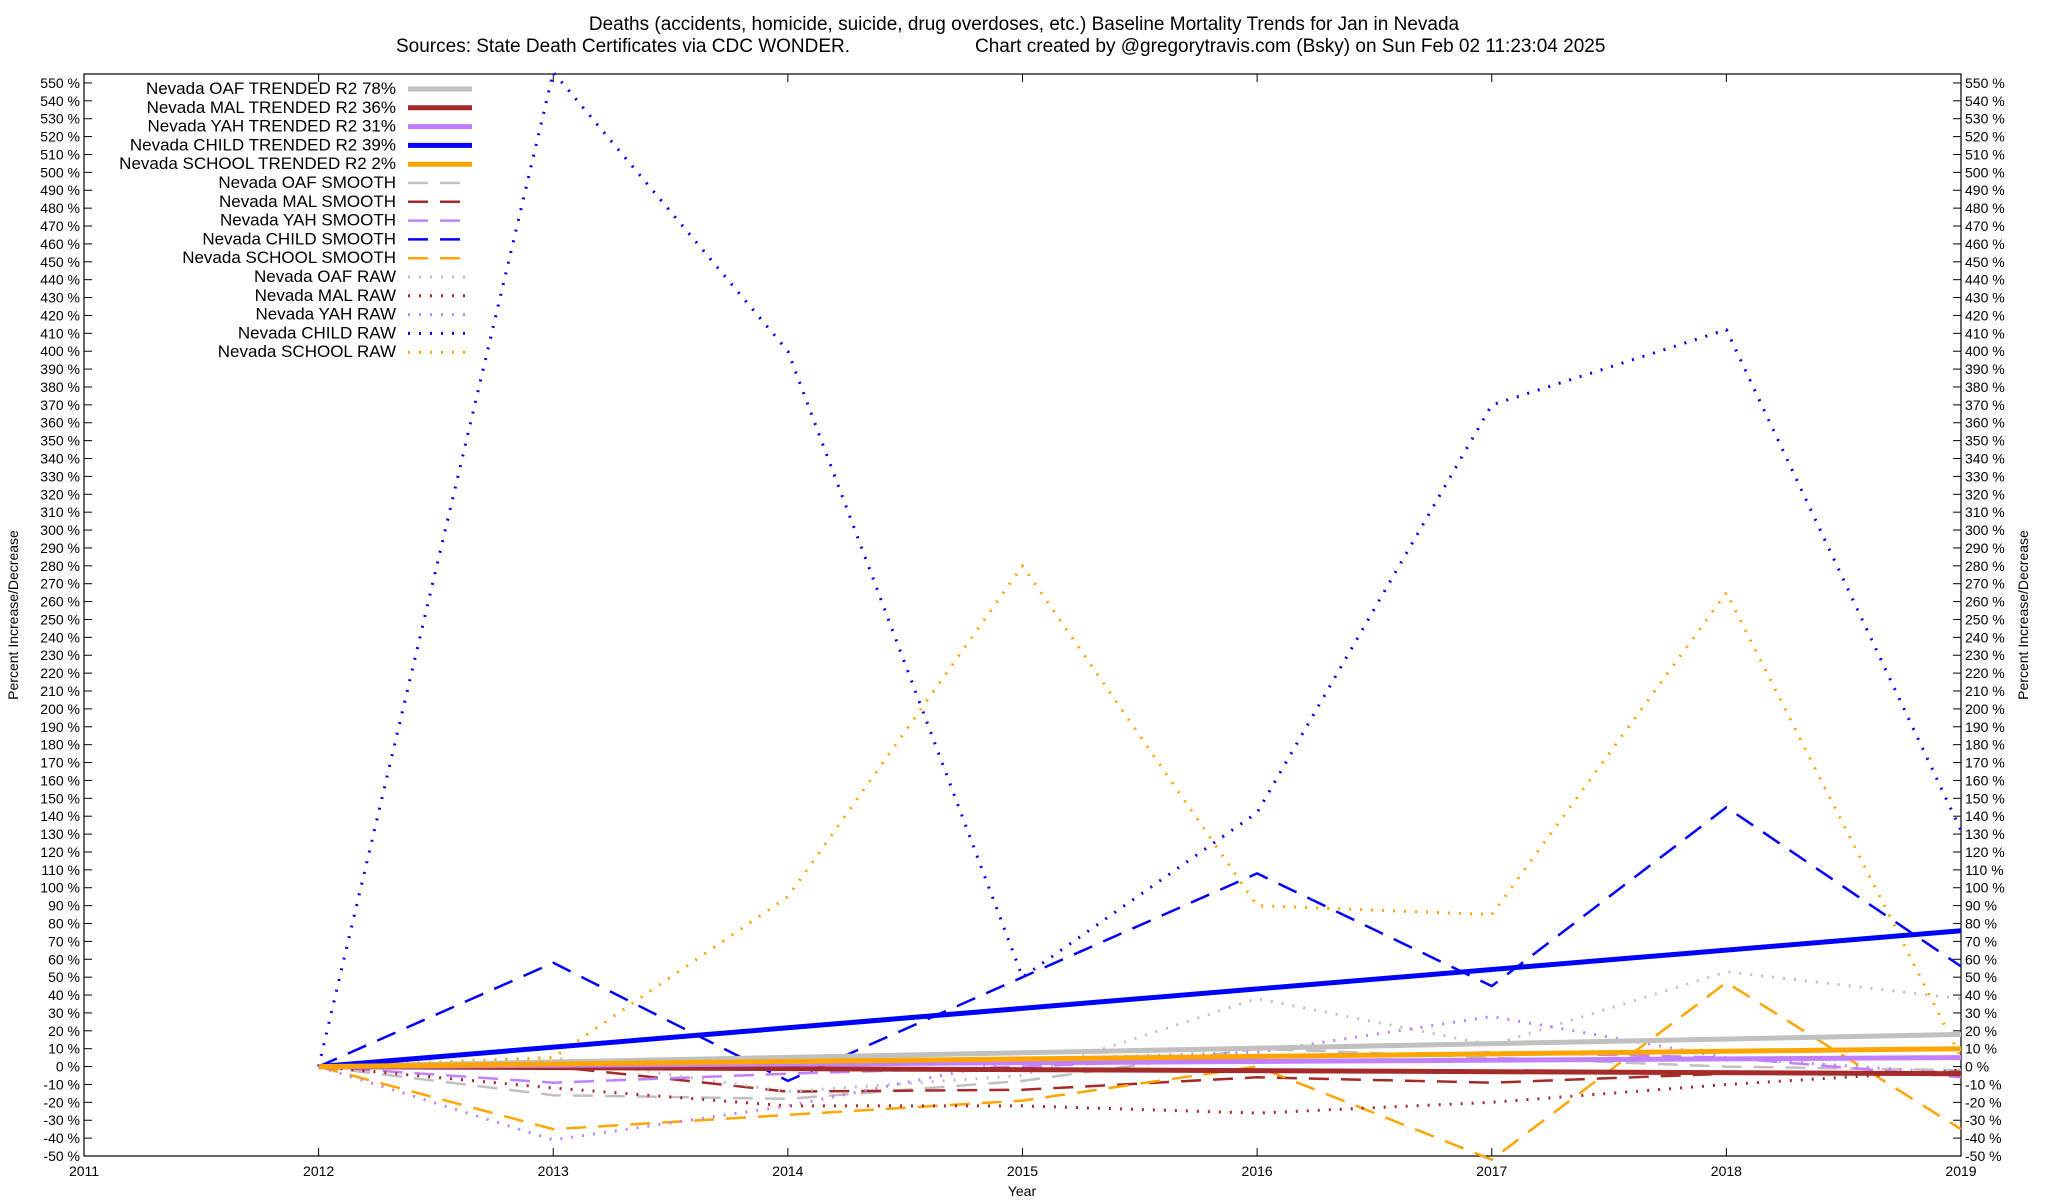  What do you see at coordinates (1985, 494) in the screenshot?
I see `y2-tick-label: 320 %` at bounding box center [1985, 494].